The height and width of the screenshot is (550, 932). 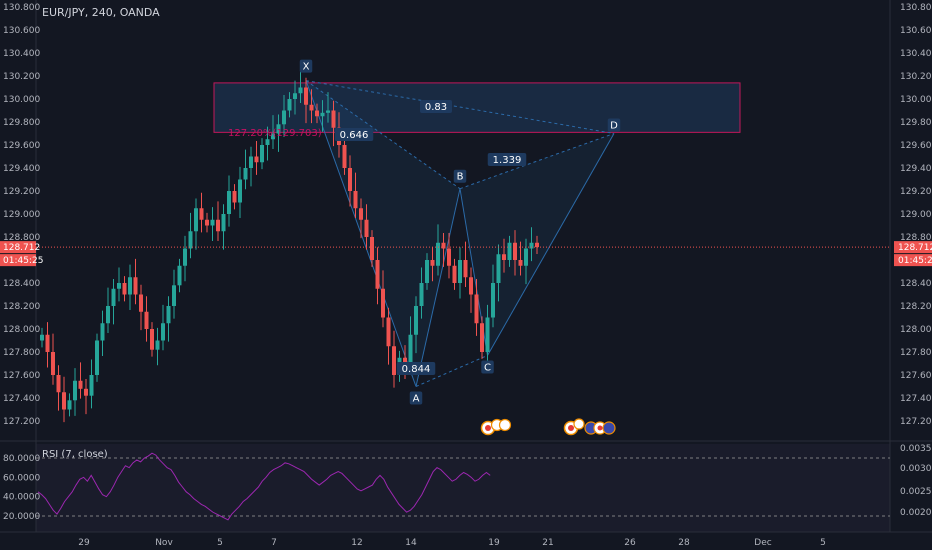 I want to click on rsi-pane, so click(x=463, y=488).